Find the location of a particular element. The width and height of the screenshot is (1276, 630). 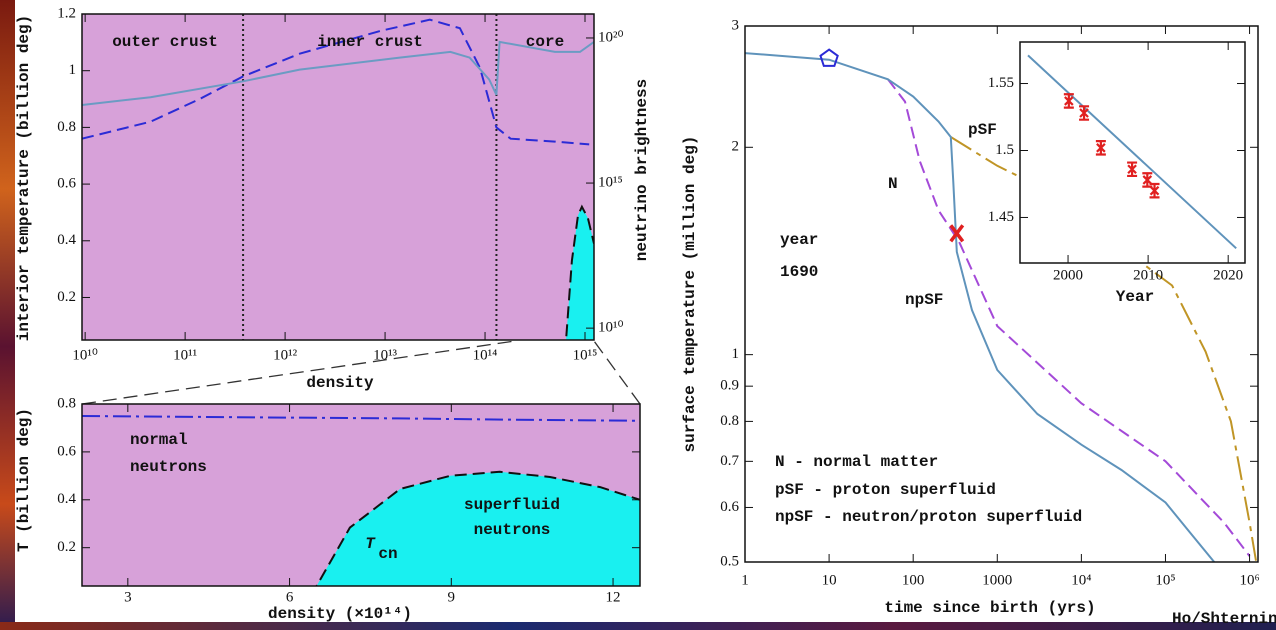

y-tick-label: 0.5 is located at coordinates (729, 561).